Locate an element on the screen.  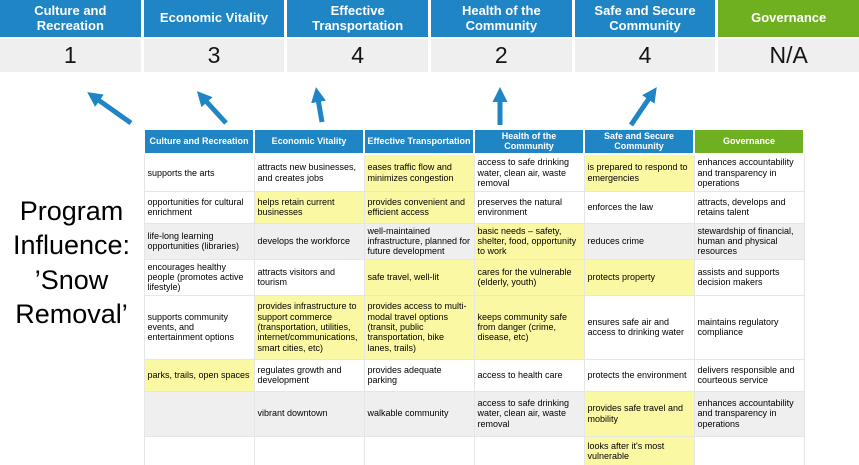
matrix-cell: assists and supports decision makers is located at coordinates (749, 277).